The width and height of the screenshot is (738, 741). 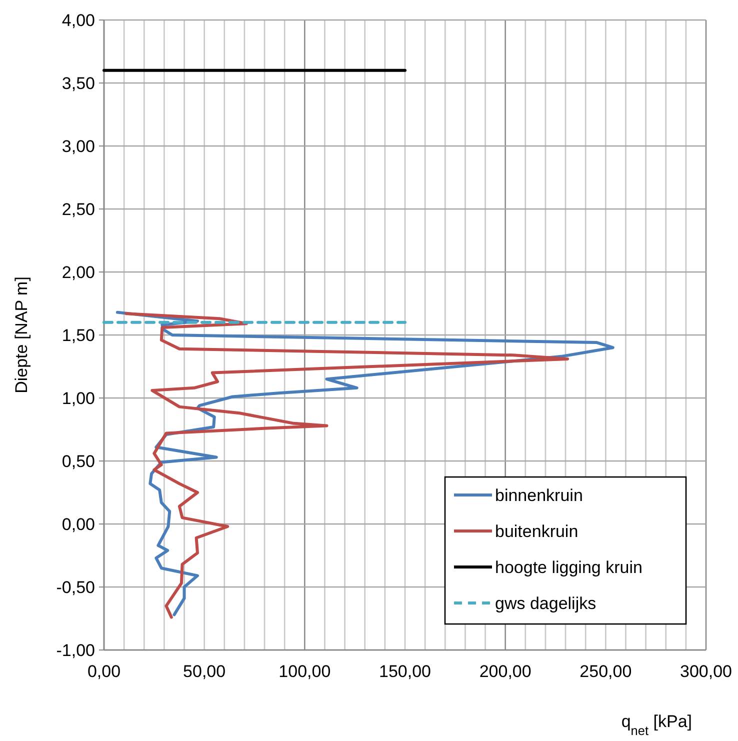 What do you see at coordinates (75, 587) in the screenshot?
I see `y-tick-label: -0,50` at bounding box center [75, 587].